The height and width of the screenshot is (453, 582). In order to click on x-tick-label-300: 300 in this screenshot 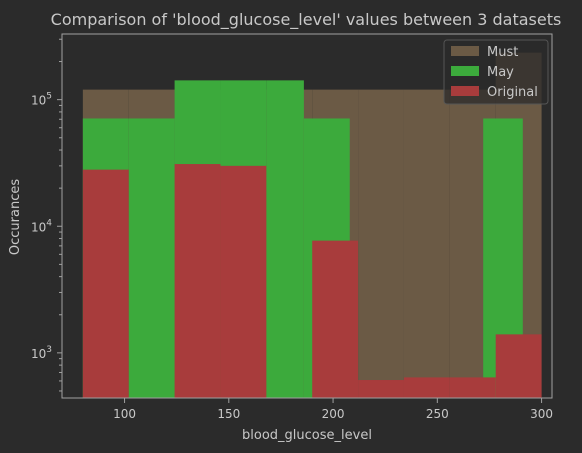, I will do `click(541, 414)`.